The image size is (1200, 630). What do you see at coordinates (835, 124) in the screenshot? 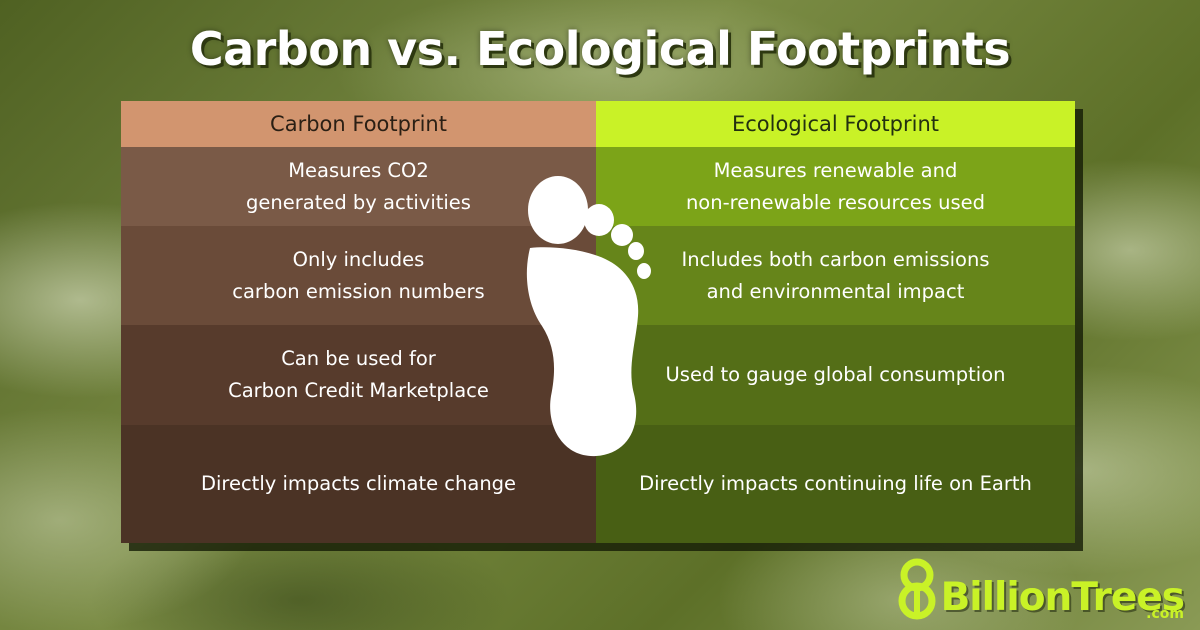
I see `ecological-footprint-header: Ecological Footprint` at bounding box center [835, 124].